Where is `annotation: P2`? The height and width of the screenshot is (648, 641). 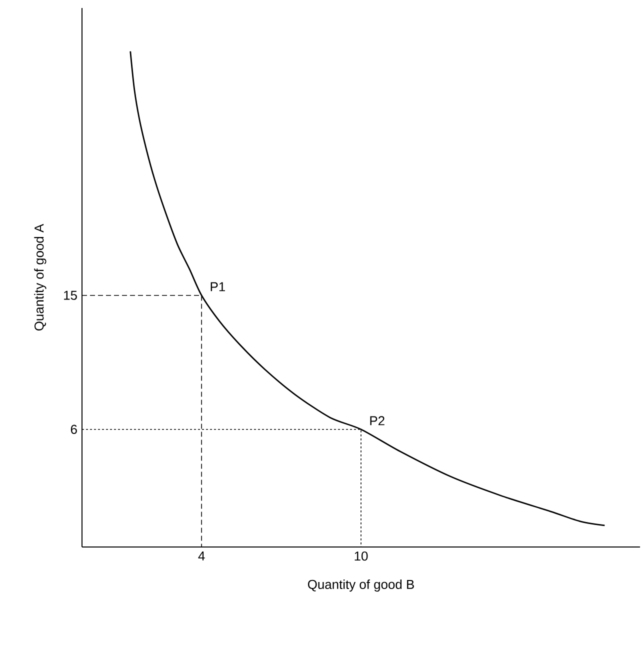
annotation: P2 is located at coordinates (377, 421).